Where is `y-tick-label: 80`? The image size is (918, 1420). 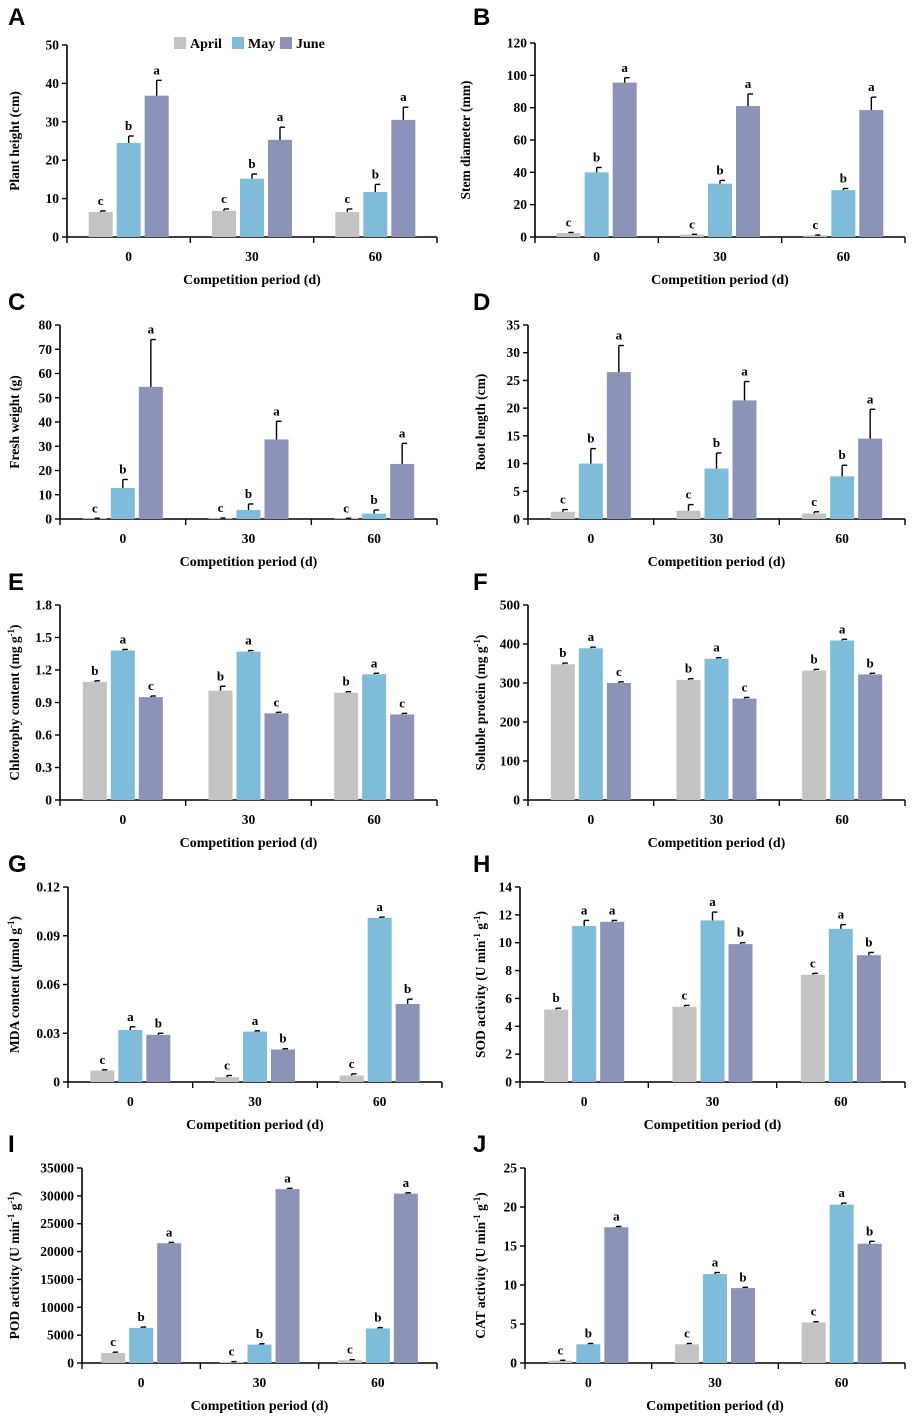 y-tick-label: 80 is located at coordinates (521, 107).